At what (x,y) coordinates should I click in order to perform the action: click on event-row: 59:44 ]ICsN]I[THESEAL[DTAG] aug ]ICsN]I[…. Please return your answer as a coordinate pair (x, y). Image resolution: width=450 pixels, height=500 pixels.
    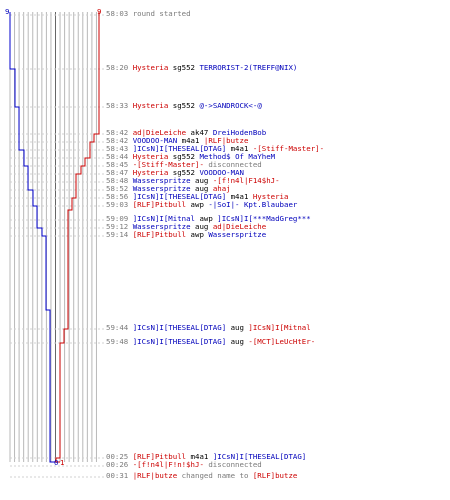
    Looking at the image, I should click on (208, 328).